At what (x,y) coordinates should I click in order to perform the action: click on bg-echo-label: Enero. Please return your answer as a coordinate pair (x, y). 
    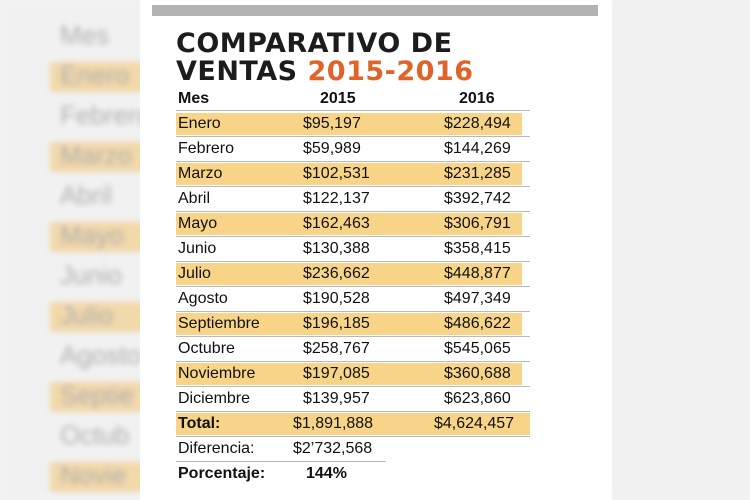
    Looking at the image, I should click on (95, 75).